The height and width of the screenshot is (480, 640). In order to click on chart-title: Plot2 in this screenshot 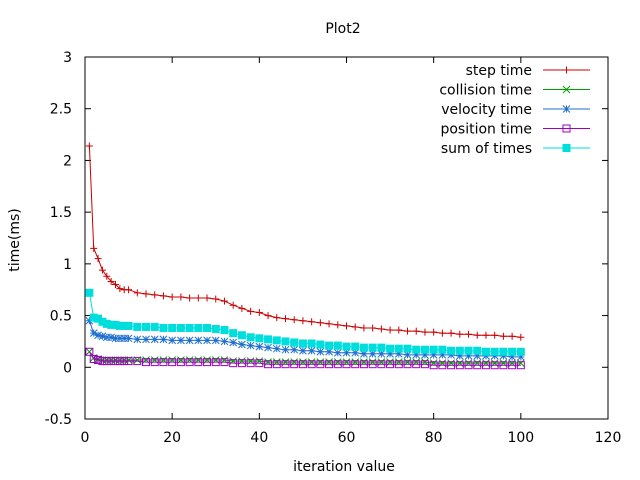, I will do `click(342, 29)`.